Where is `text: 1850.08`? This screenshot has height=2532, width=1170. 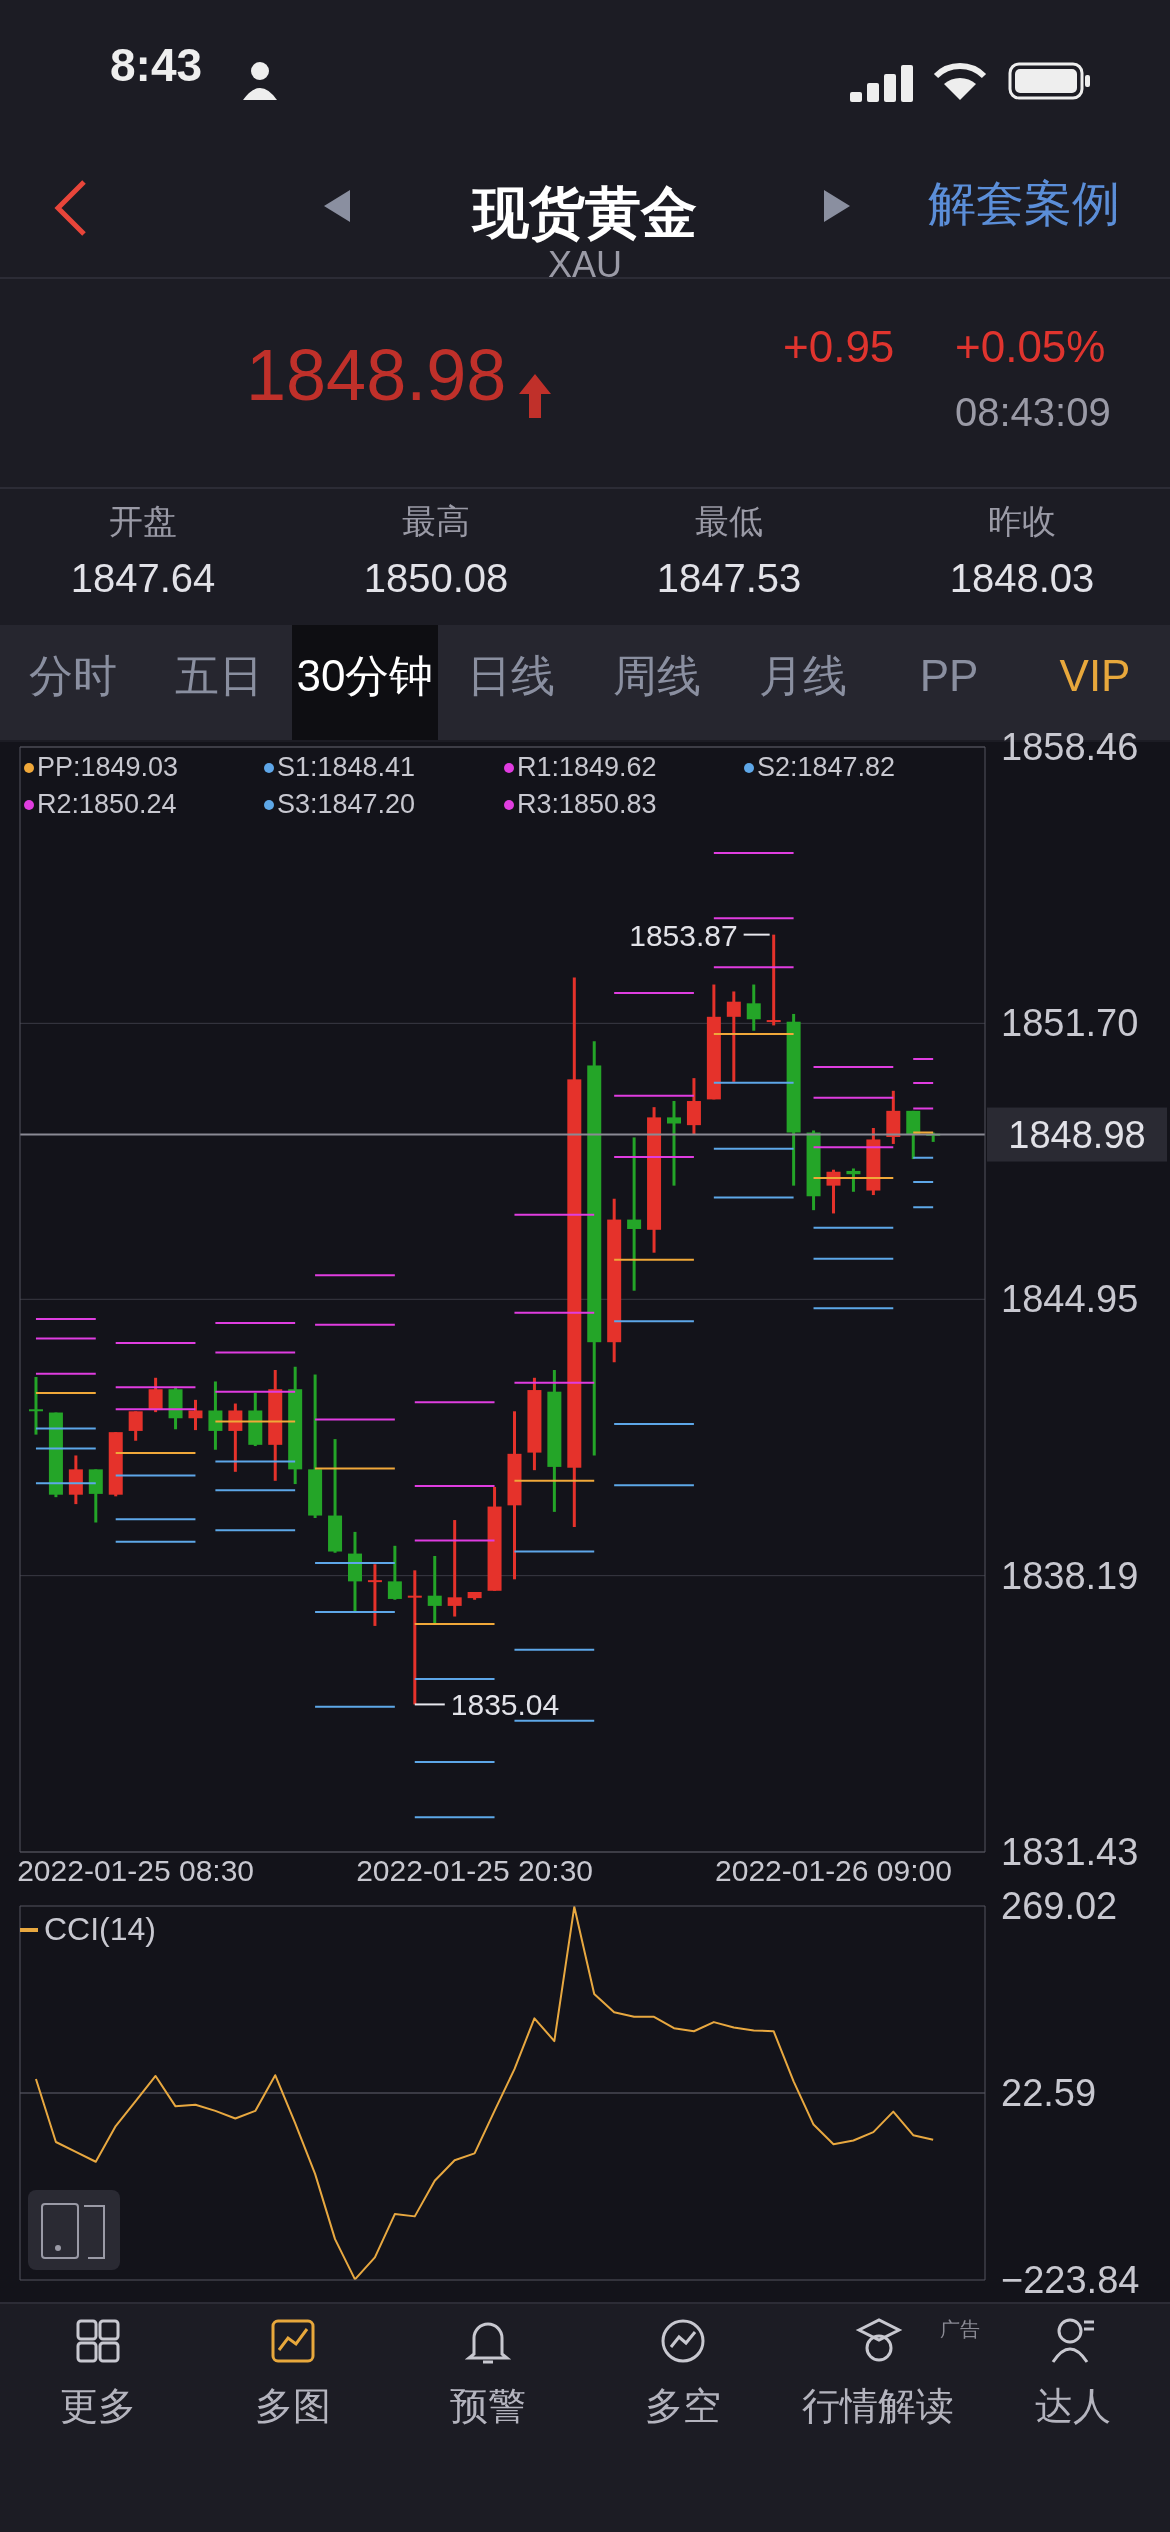 text: 1850.08 is located at coordinates (436, 578).